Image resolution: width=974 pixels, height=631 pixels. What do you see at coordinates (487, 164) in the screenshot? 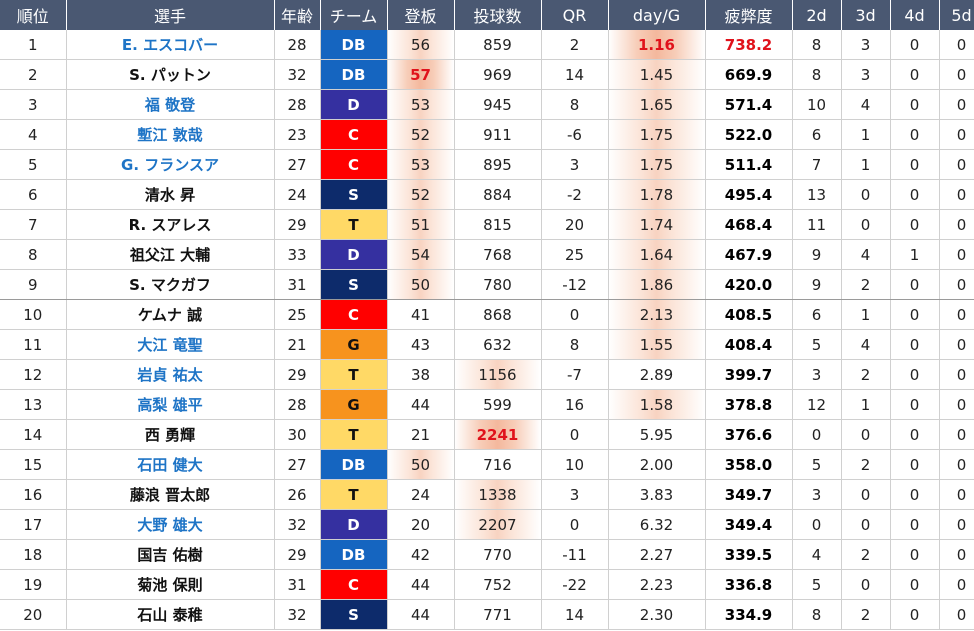
I see `table-row: 5 G. フランスア 27 C 53 895 3 1.75 511.4 7 1 0 0` at bounding box center [487, 164].